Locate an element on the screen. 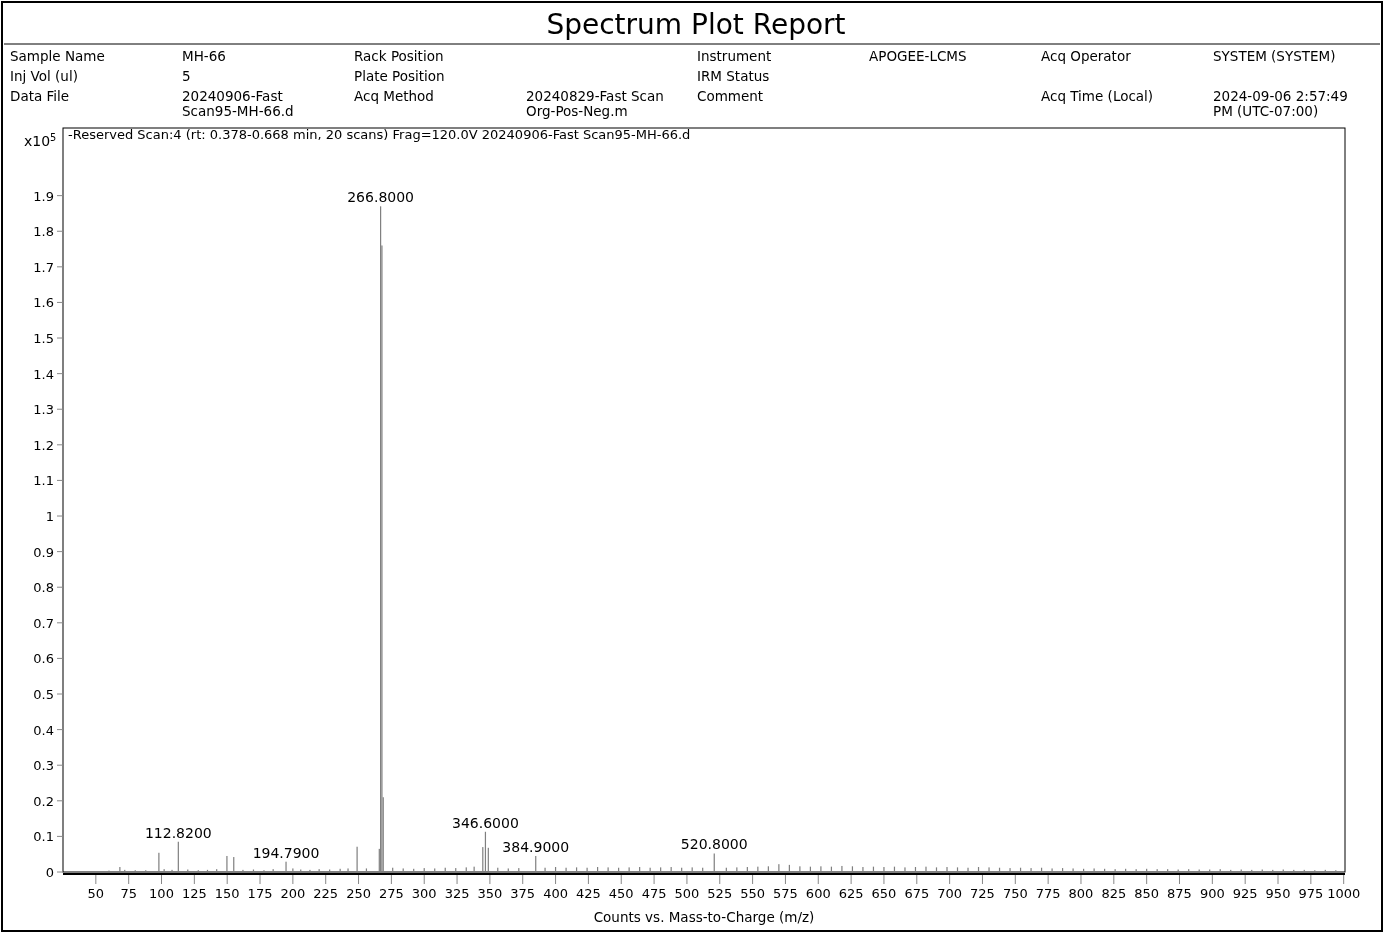  x-tick-label: 175 is located at coordinates (260, 893).